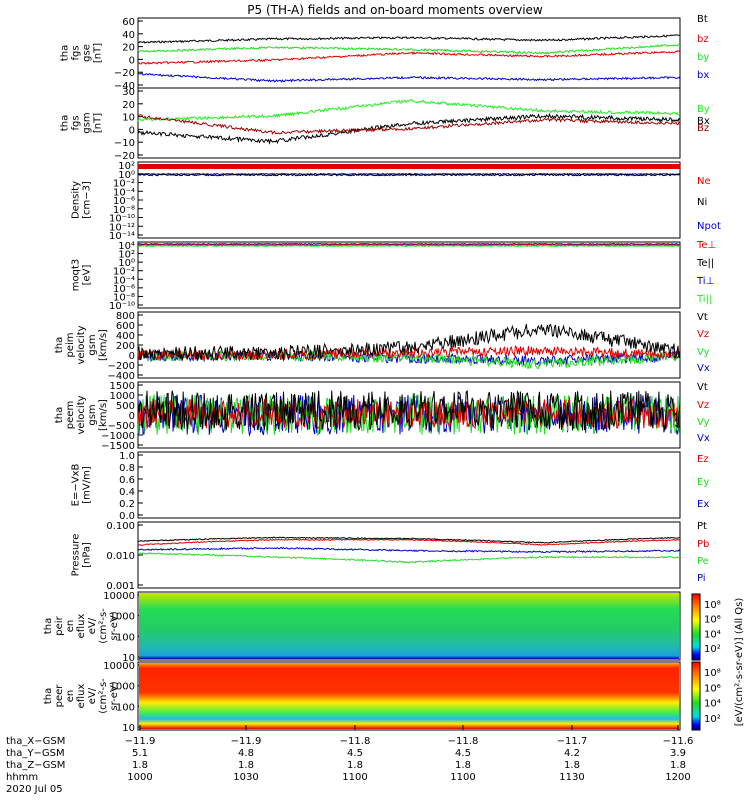 Image resolution: width=750 pixels, height=804 pixels. I want to click on y-axis-label: tha peim velocity gsm [km/s], so click(81, 344).